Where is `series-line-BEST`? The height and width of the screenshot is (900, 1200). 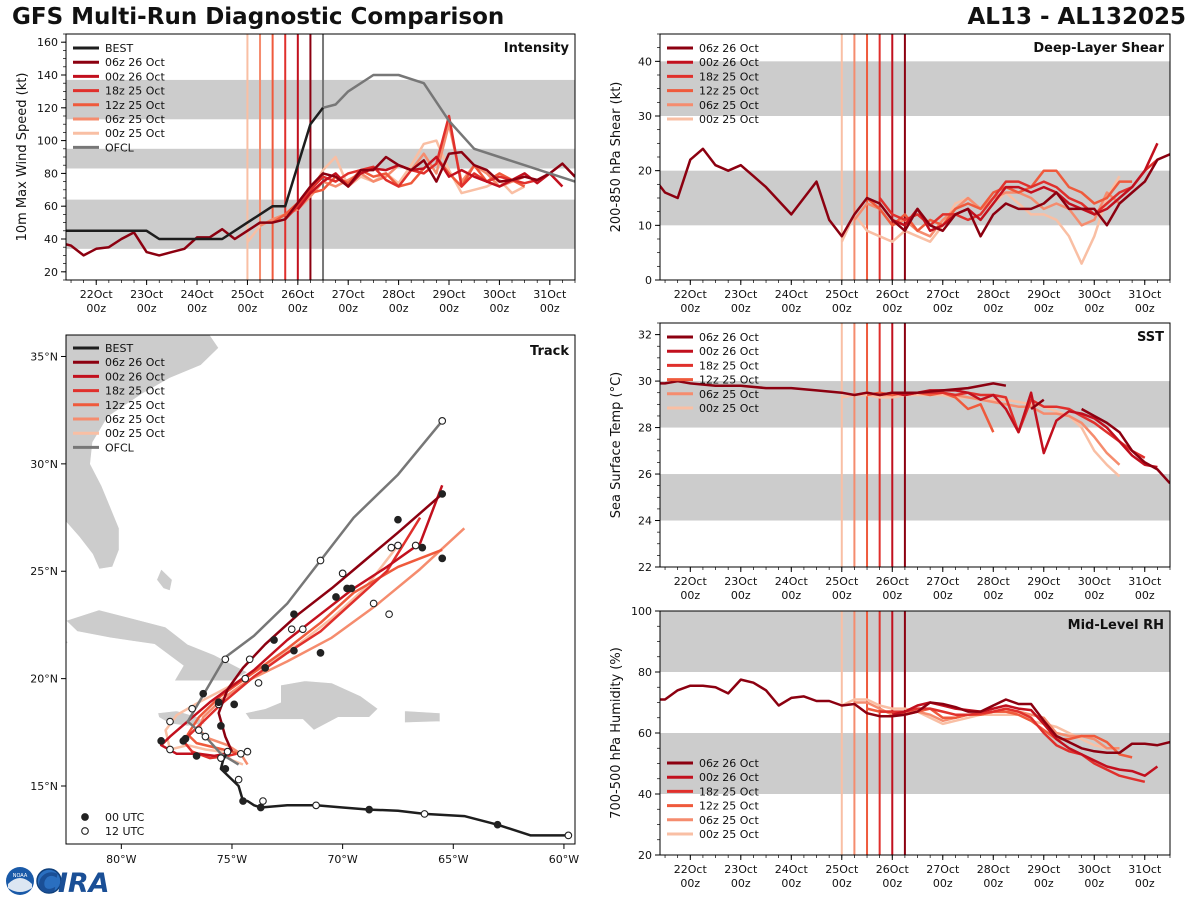 series-line-BEST is located at coordinates (195, 174).